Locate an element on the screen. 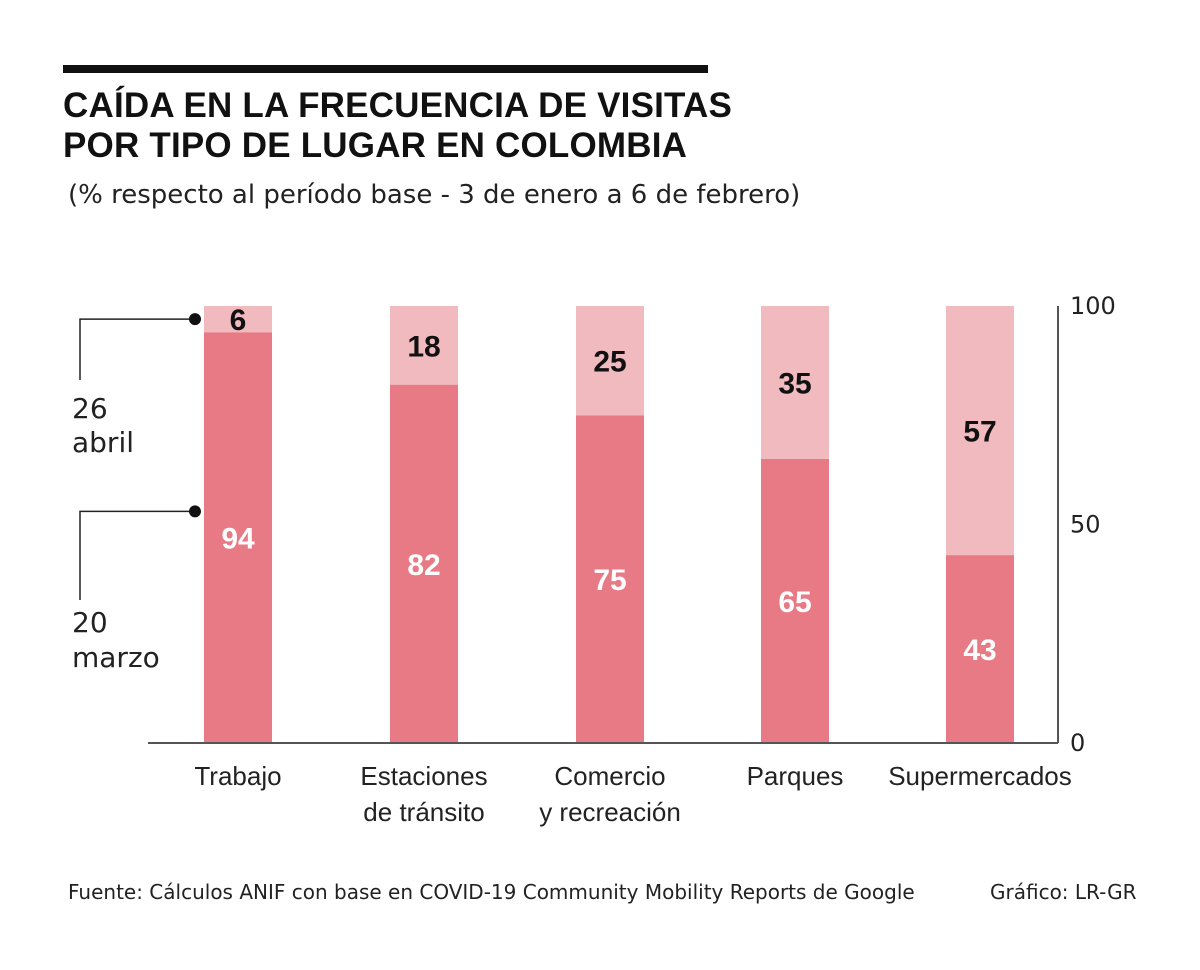 The width and height of the screenshot is (1200, 970). label-march-1: 82 is located at coordinates (423, 565).